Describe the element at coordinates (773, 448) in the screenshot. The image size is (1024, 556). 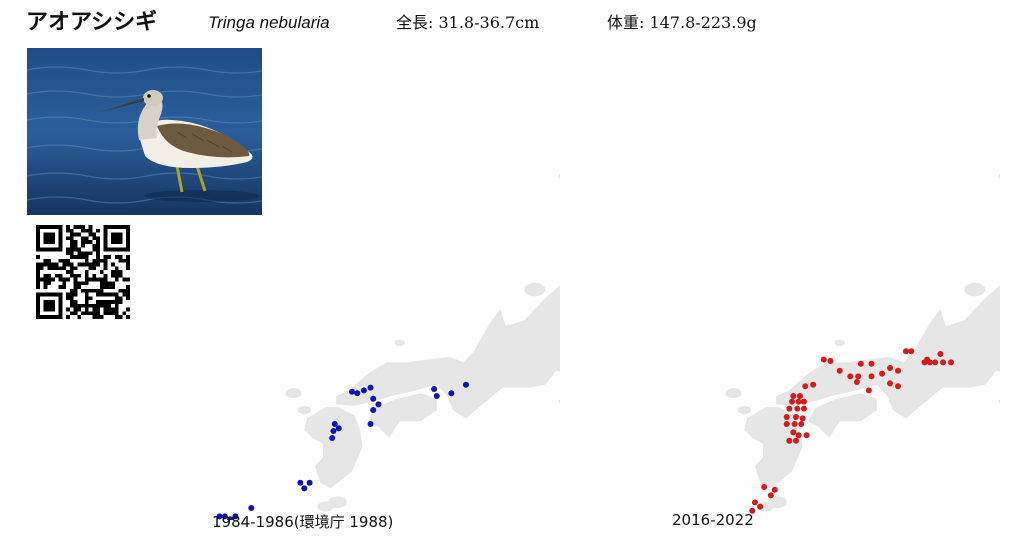
I see `kyushu-land` at that location.